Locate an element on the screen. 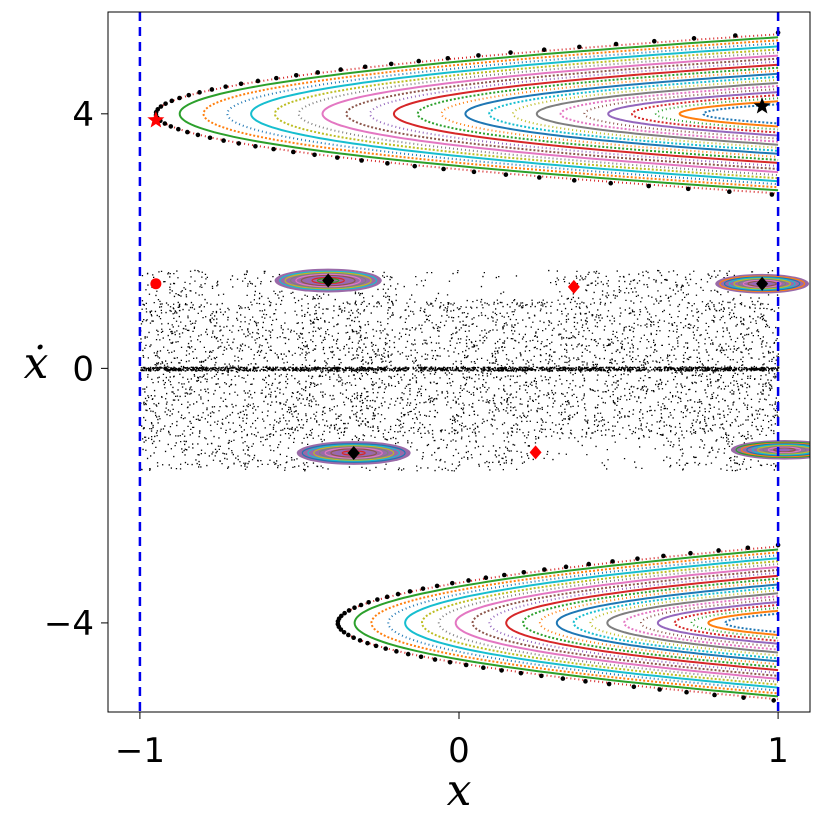 The width and height of the screenshot is (830, 830). x-tick-label: −1 is located at coordinates (140, 751).